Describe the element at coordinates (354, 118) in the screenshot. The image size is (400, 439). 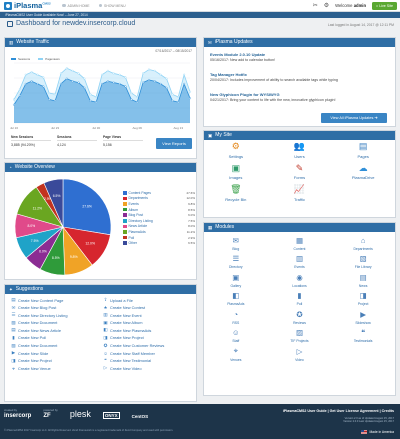
I see `view-all-updates-button: View All iPlasma Updates ➔` at that location.